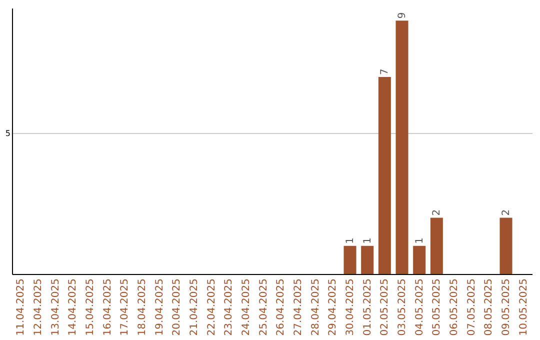 This screenshot has width=540, height=340. Describe the element at coordinates (125, 307) in the screenshot. I see `x-tick-label: 17.04.2025` at that location.